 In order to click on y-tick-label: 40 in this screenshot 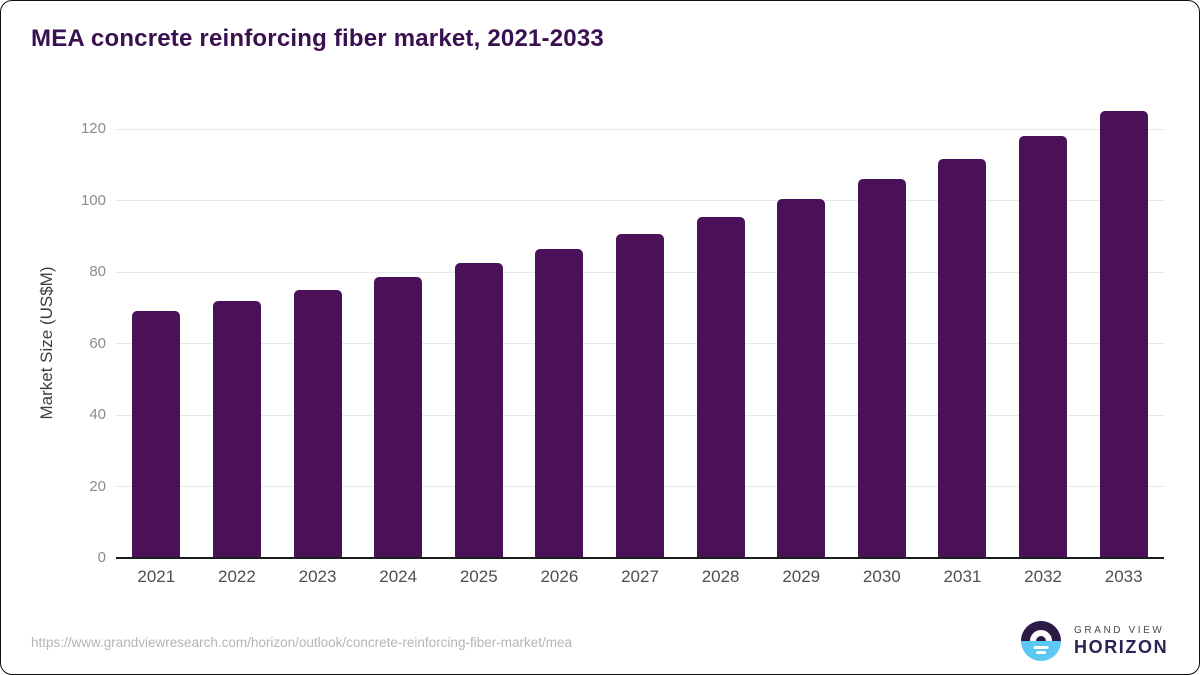, I will do `click(97, 414)`.